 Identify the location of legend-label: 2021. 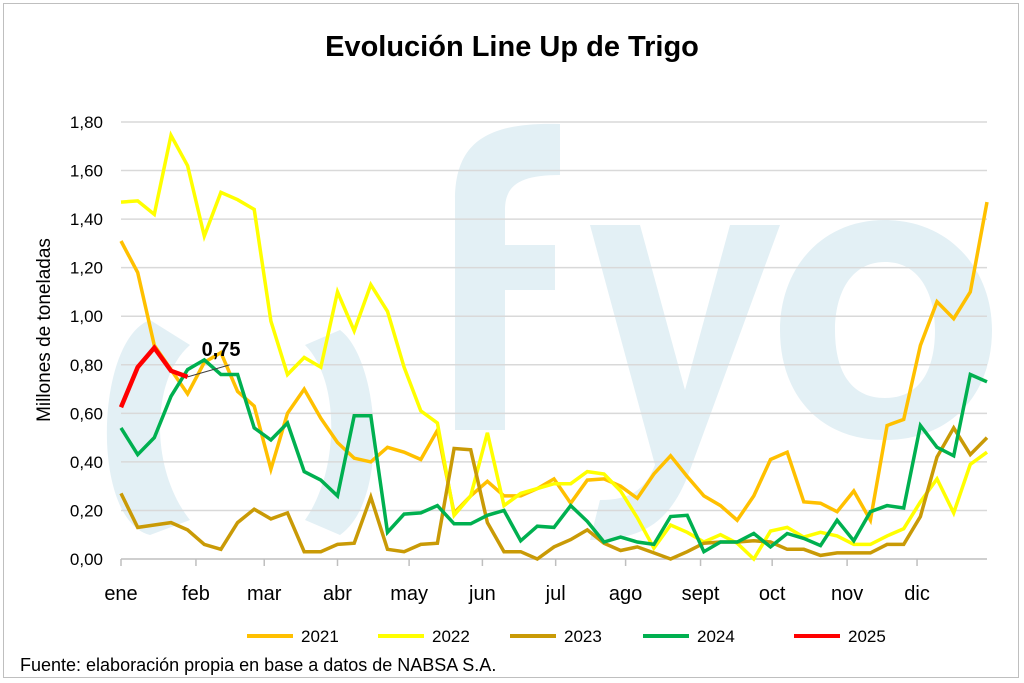
(320, 636).